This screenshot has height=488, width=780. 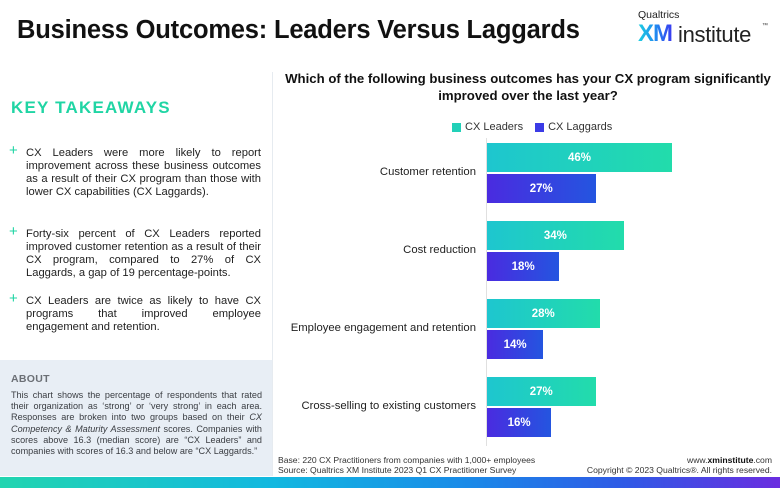 I want to click on bar-laggards: 18%, so click(x=523, y=266).